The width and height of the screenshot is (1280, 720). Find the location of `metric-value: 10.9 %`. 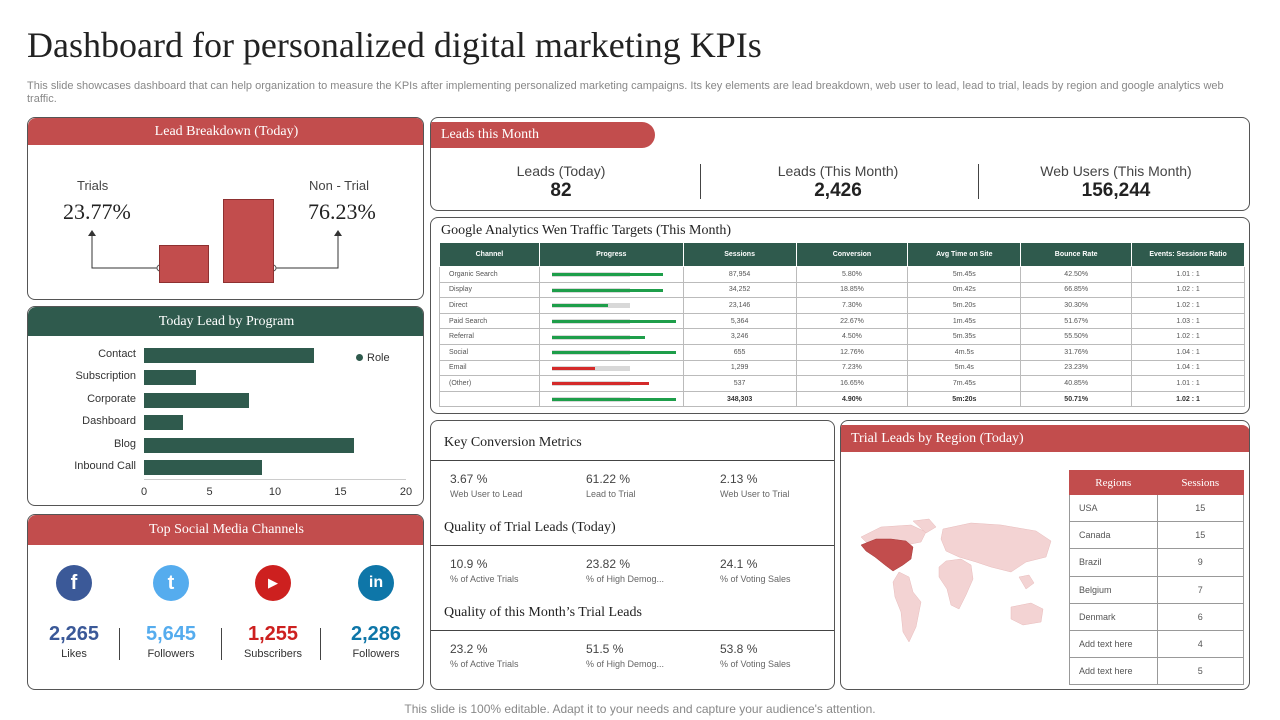

metric-value: 10.9 % is located at coordinates (469, 564).